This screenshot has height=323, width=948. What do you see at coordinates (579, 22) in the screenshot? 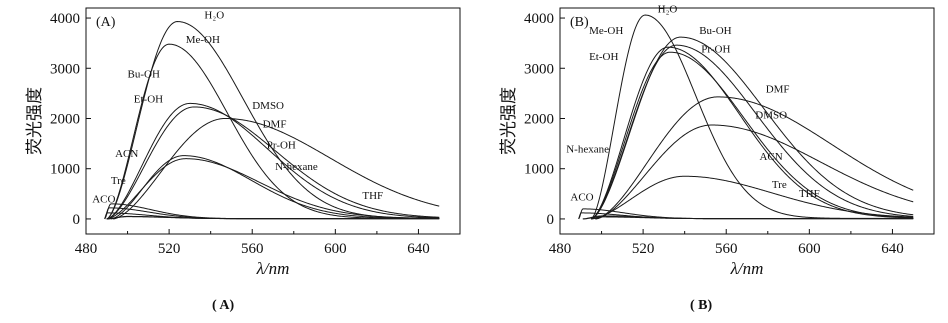
I see `panel-tag: (B)` at bounding box center [579, 22].